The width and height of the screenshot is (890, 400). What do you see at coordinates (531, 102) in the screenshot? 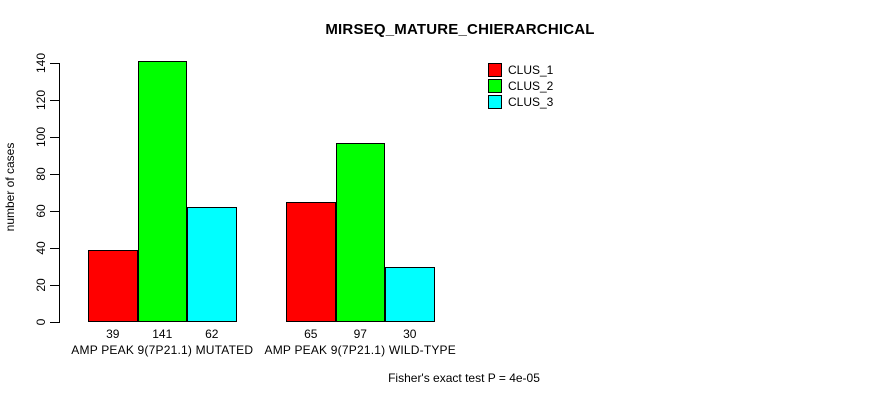
I see `legend-label: CLUS_3` at bounding box center [531, 102].